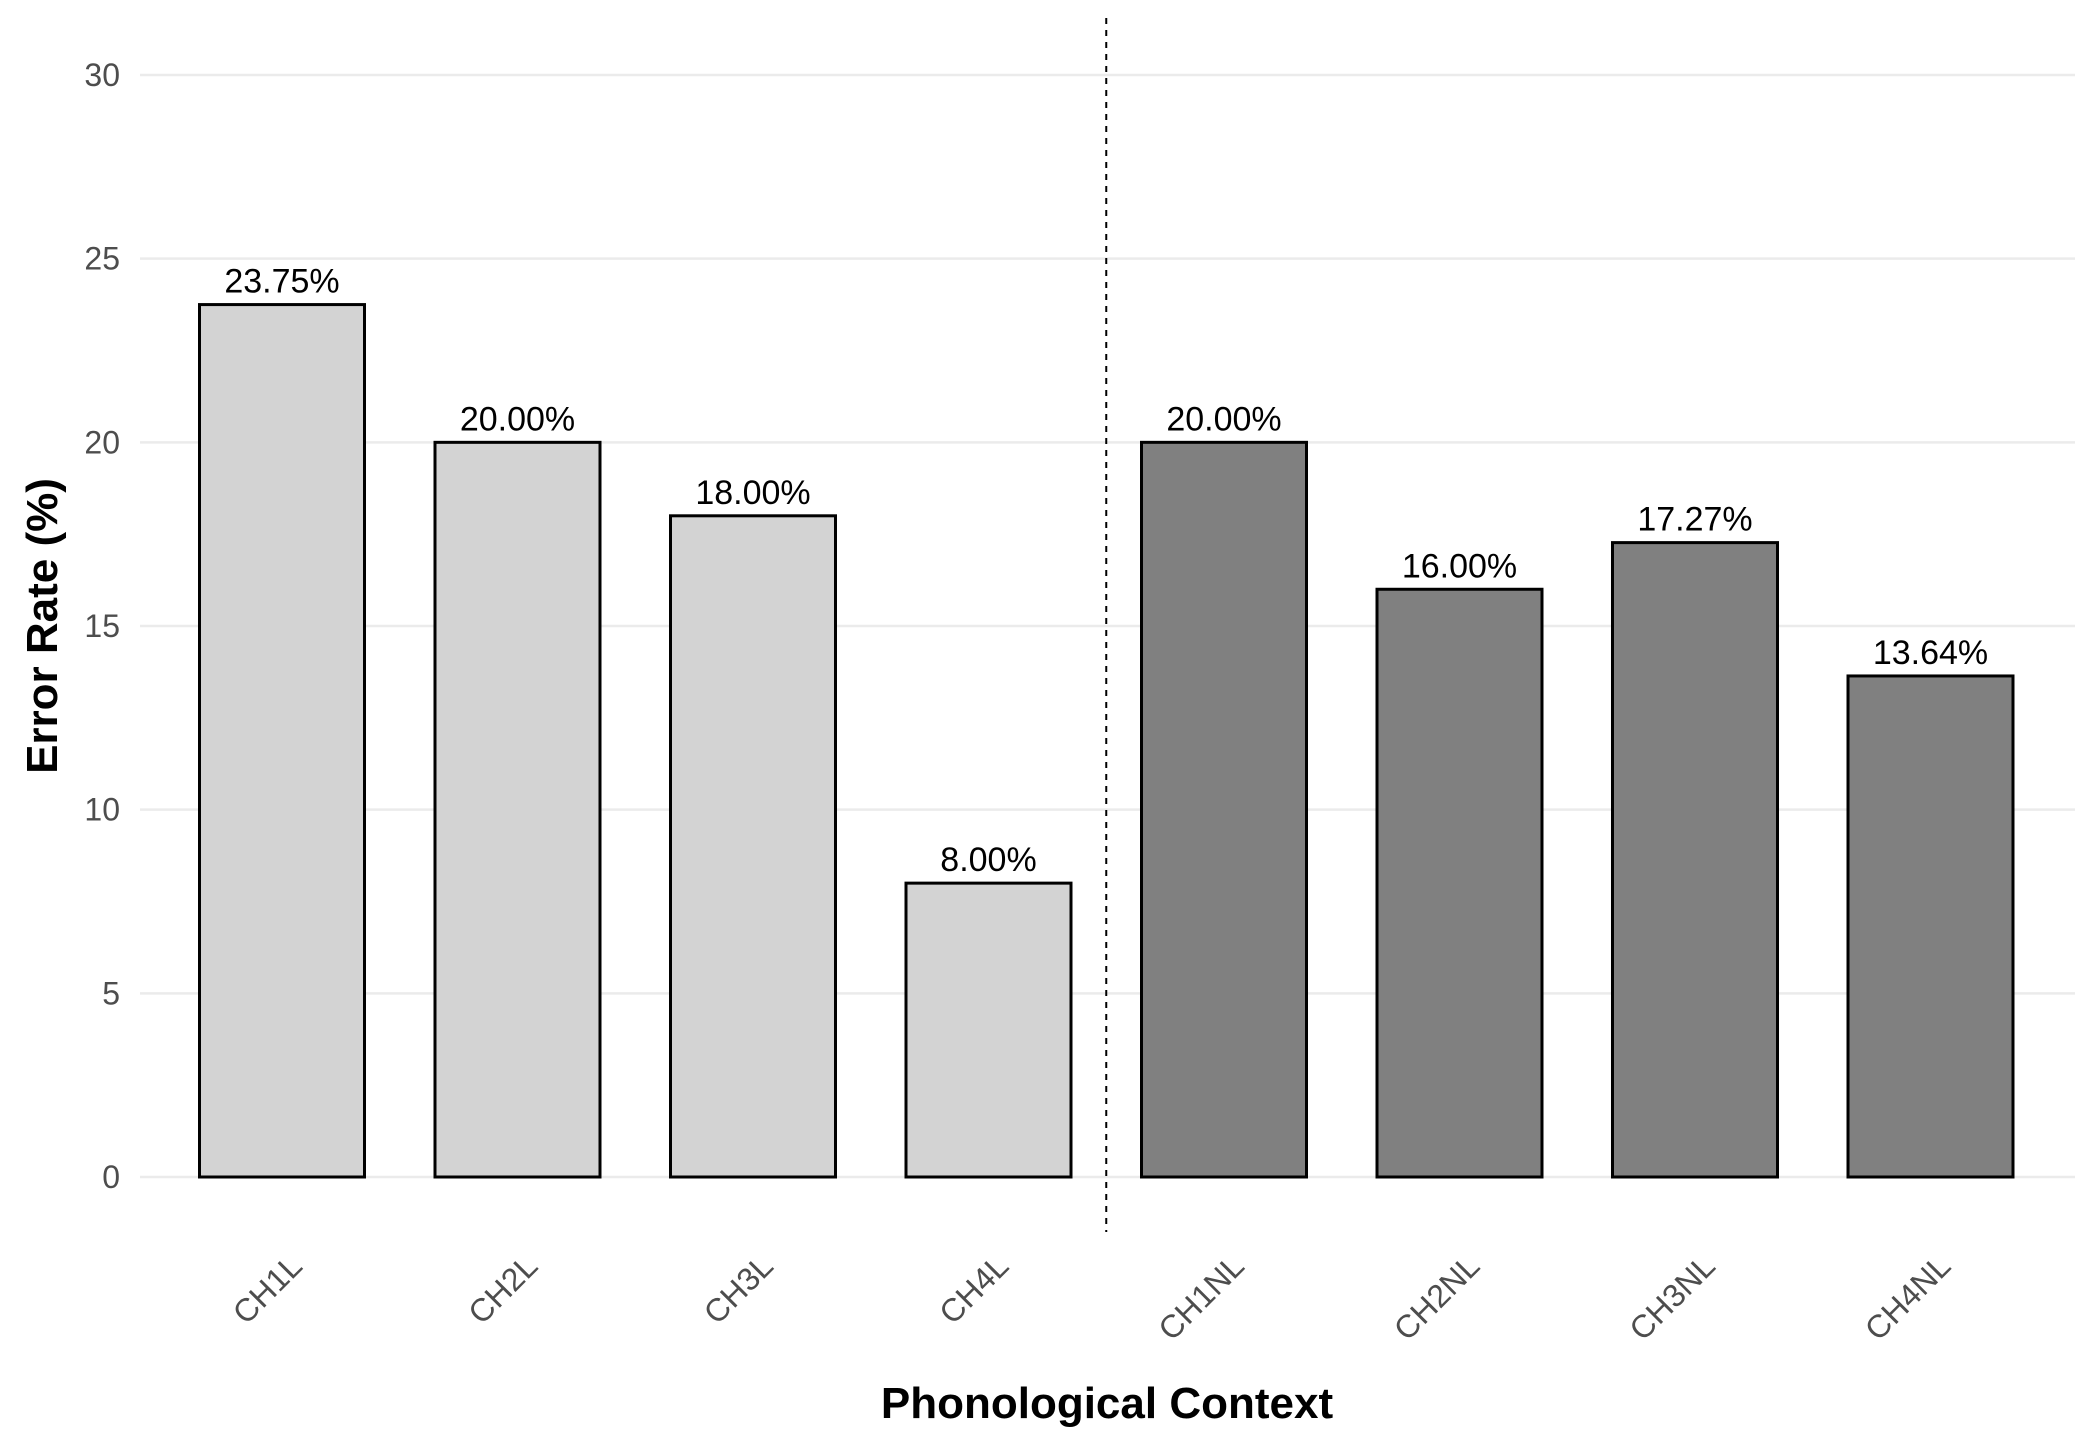 The image size is (2084, 1440). Describe the element at coordinates (752, 493) in the screenshot. I see `bar-value-label: 18.00%` at that location.